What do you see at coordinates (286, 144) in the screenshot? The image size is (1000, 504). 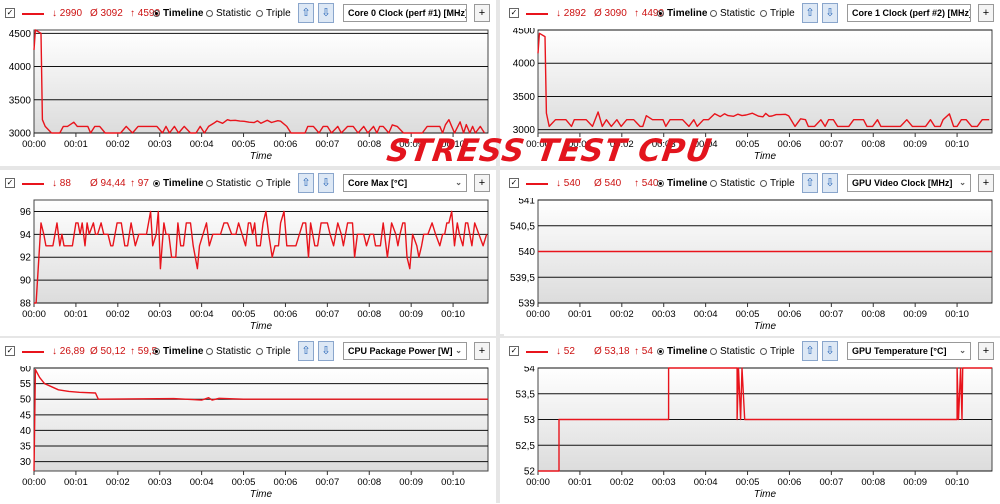 I see `x-tick-label: 00:06` at bounding box center [286, 144].